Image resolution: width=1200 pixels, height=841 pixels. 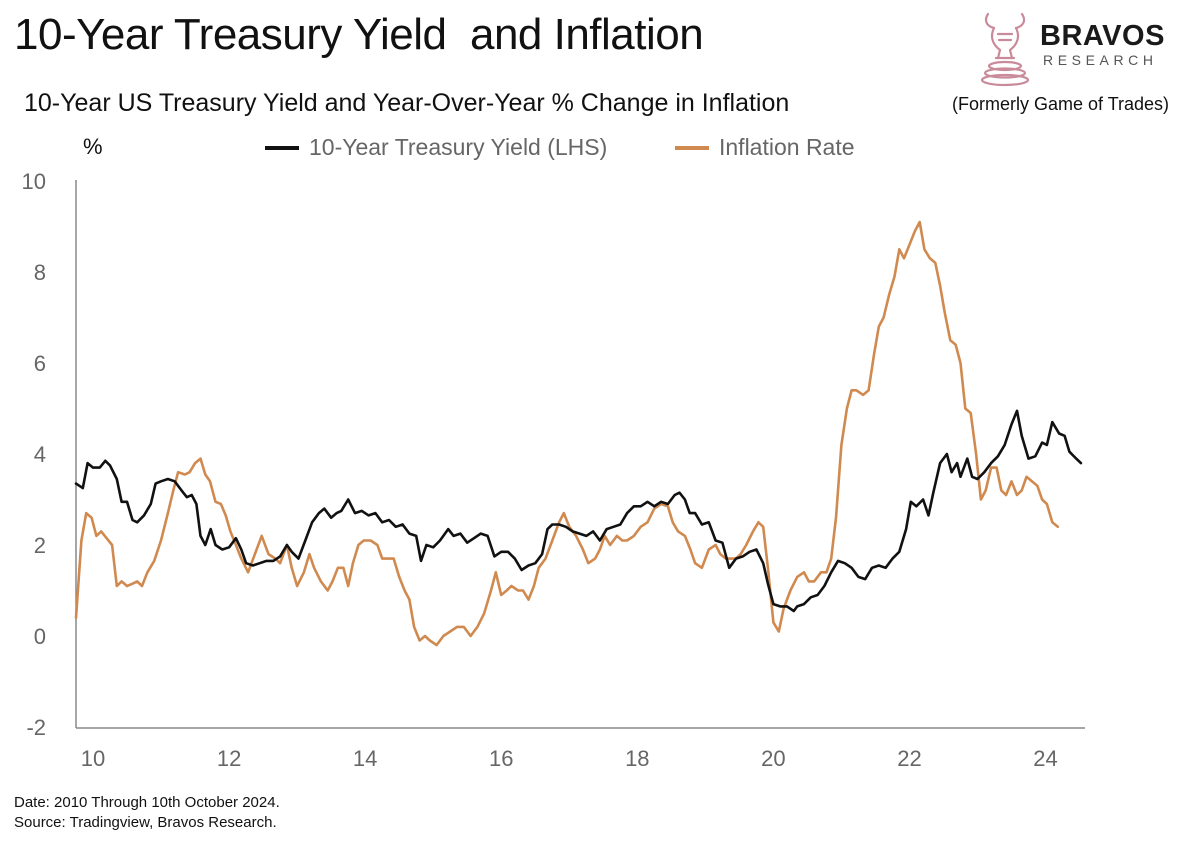 I want to click on y-tick-label: 2, so click(x=40, y=545).